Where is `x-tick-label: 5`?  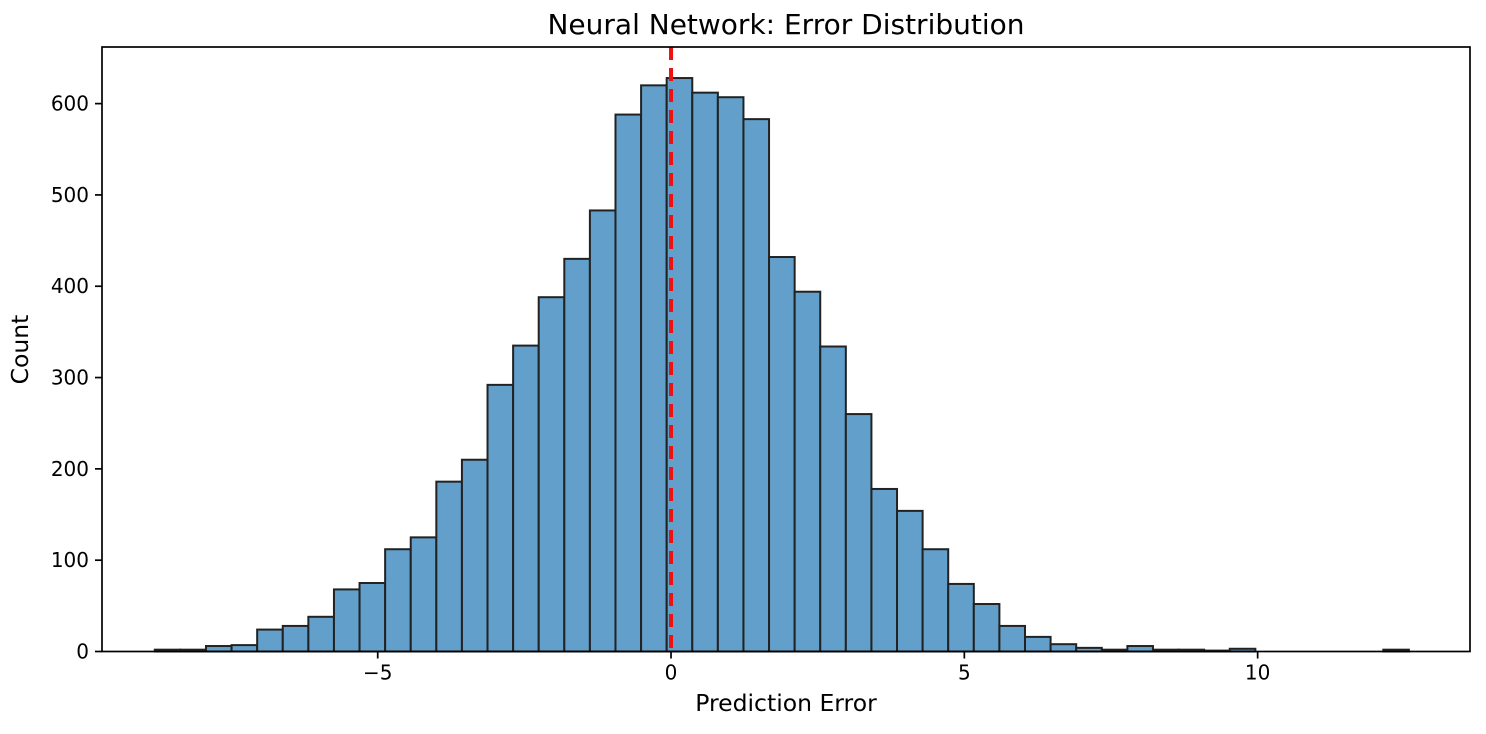
x-tick-label: 5 is located at coordinates (964, 673).